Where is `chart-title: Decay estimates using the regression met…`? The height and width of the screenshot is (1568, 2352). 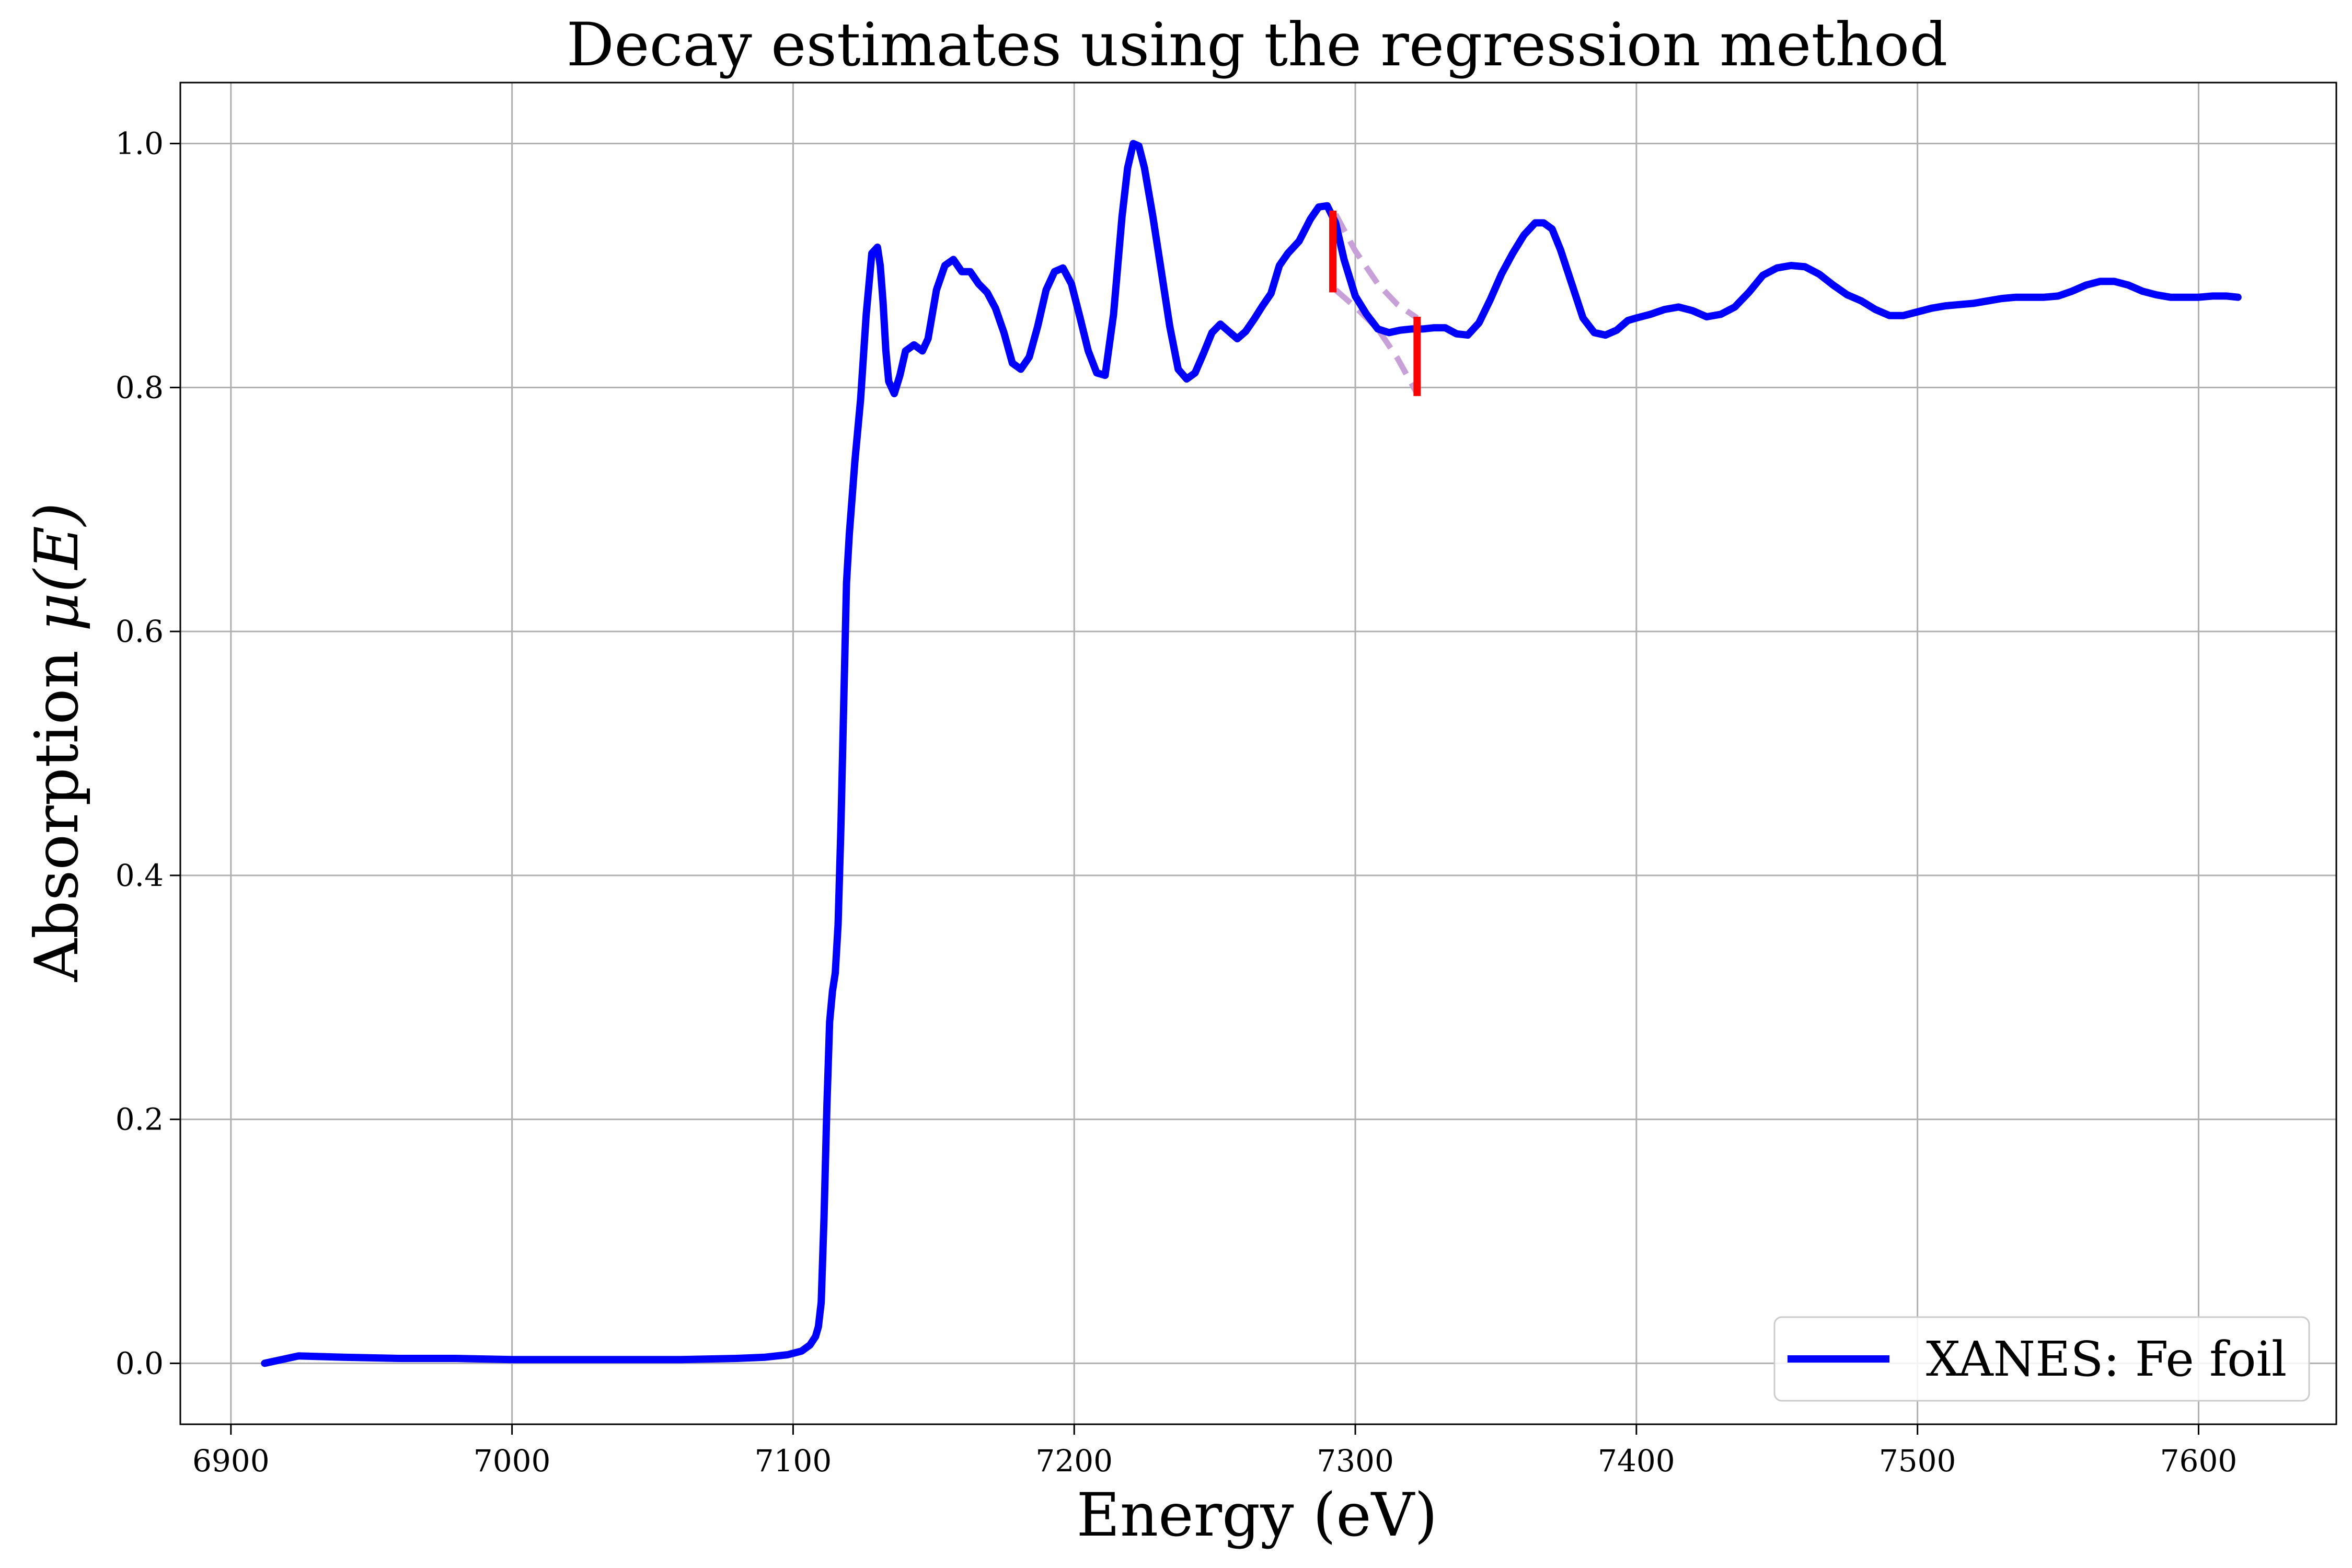 chart-title: Decay estimates using the regression met… is located at coordinates (1257, 44).